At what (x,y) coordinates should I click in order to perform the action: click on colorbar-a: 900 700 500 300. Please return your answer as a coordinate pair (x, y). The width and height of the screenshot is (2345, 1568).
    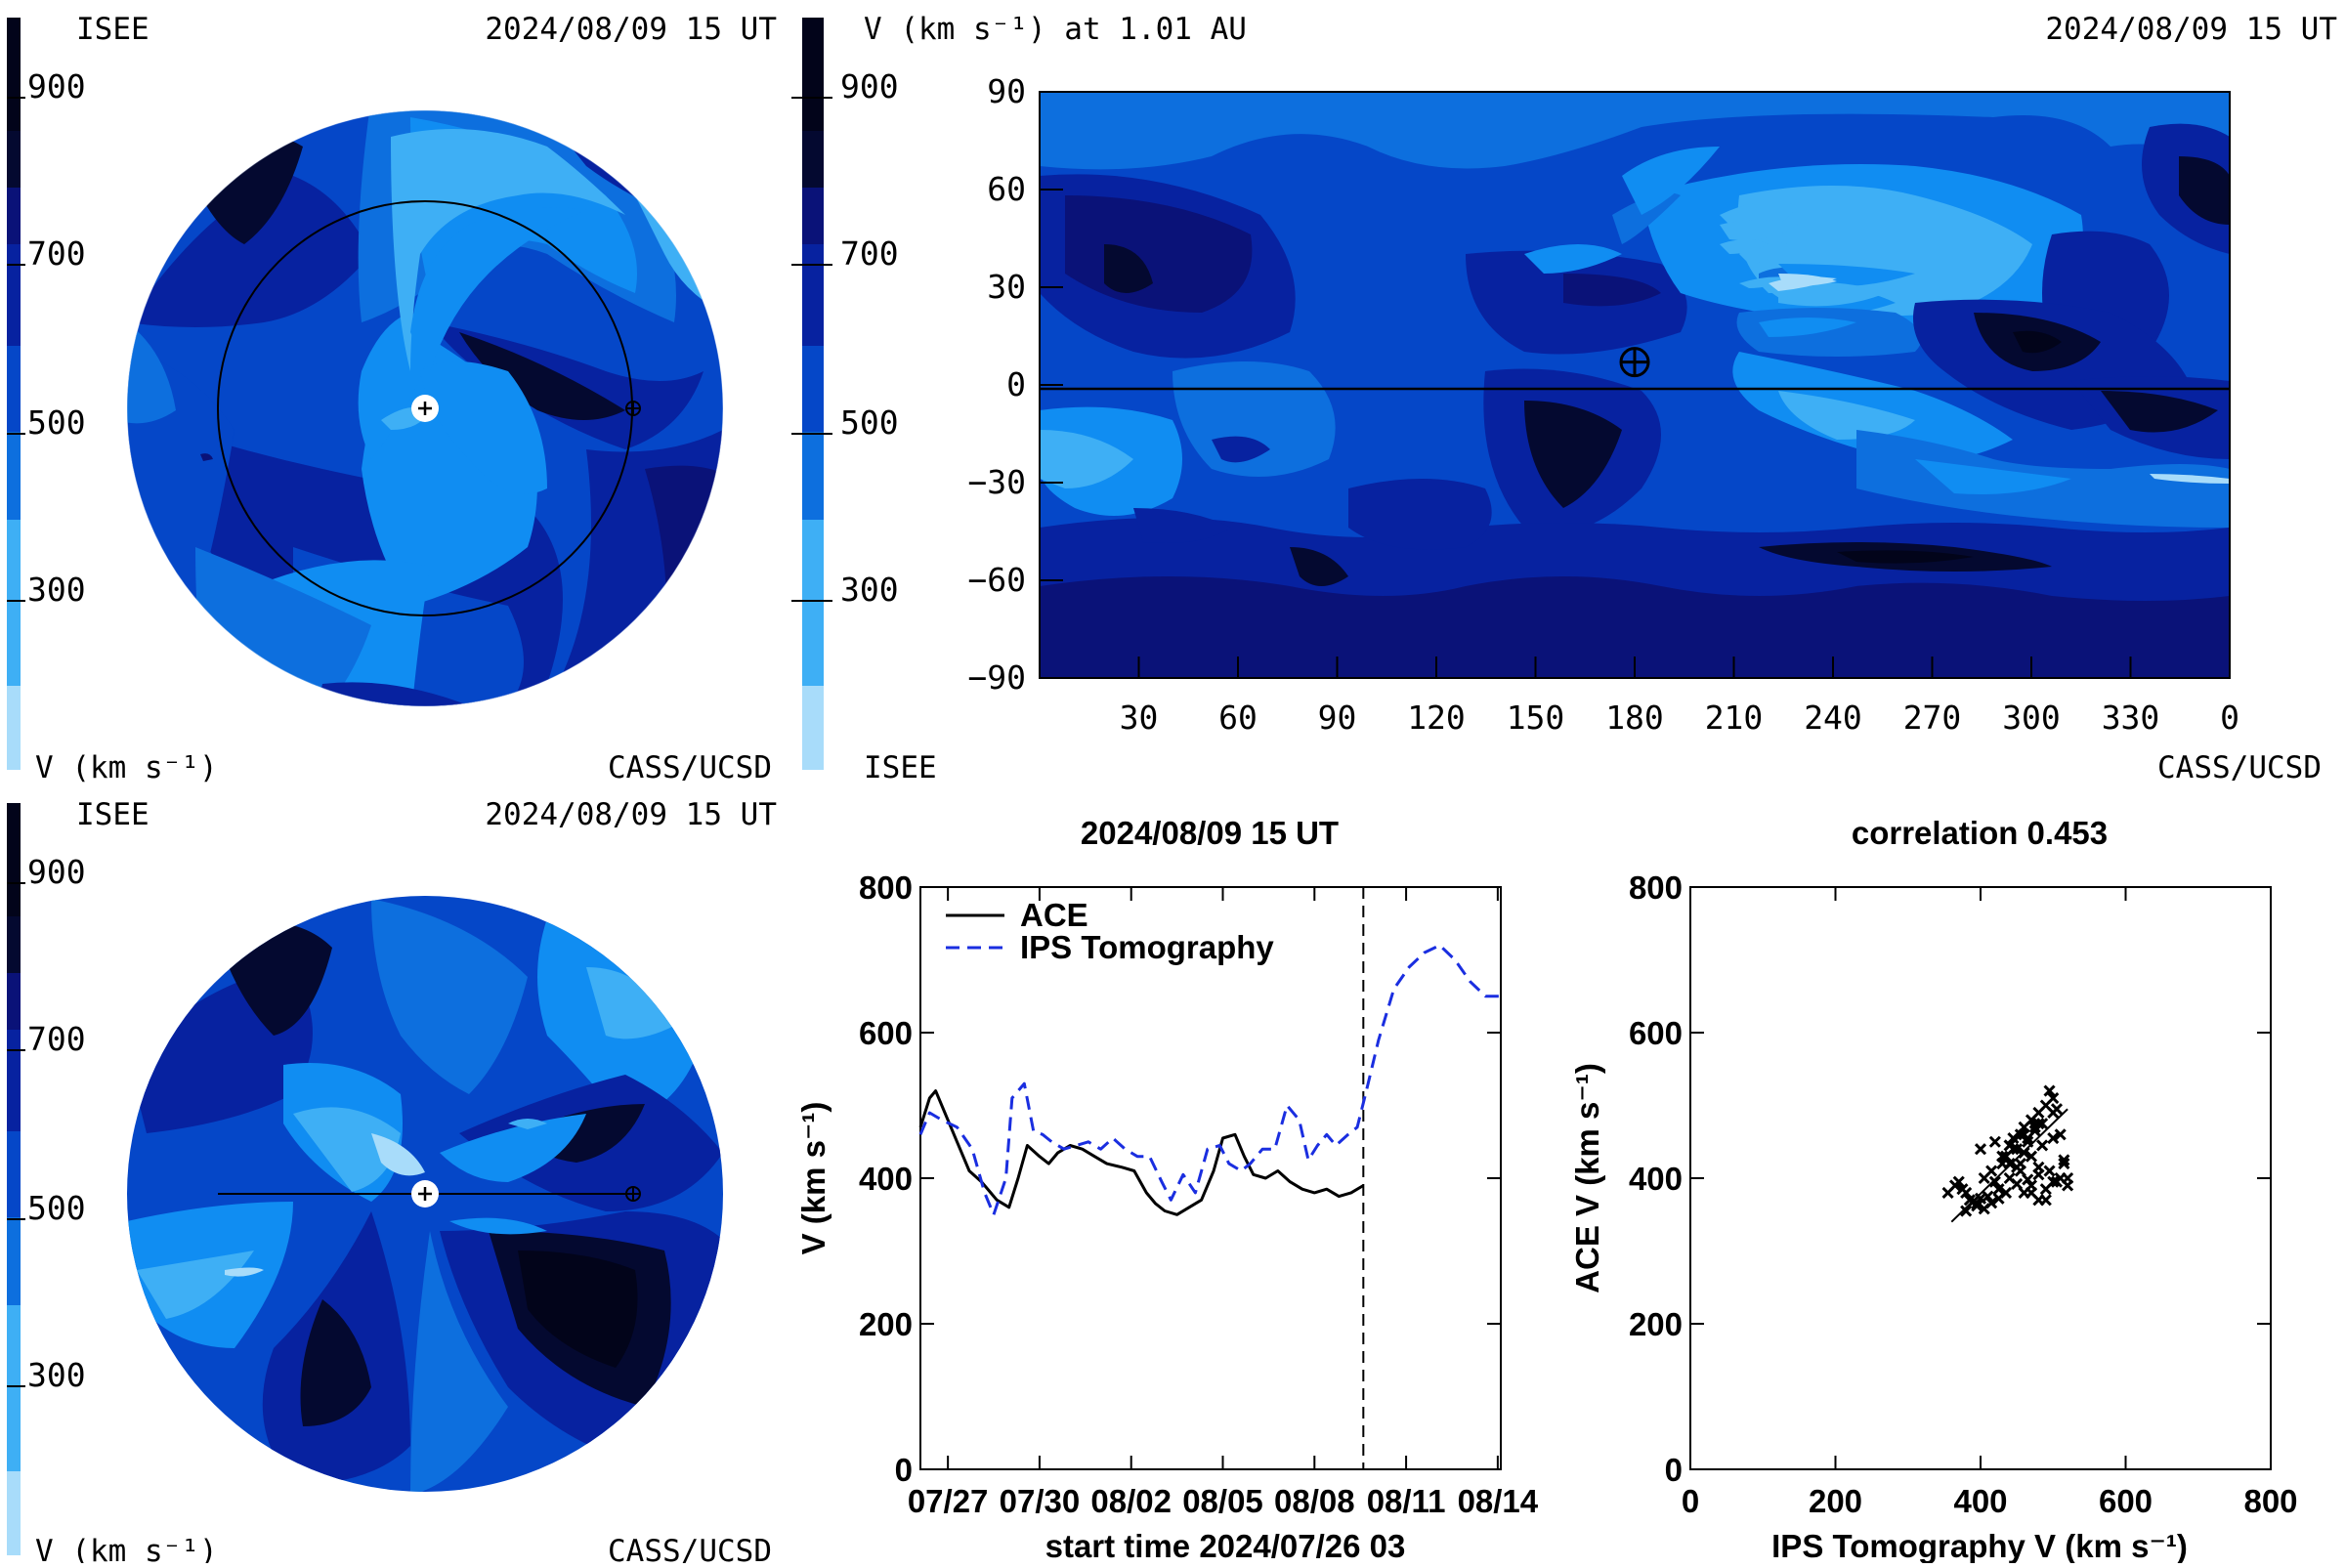
    Looking at the image, I should click on (46, 394).